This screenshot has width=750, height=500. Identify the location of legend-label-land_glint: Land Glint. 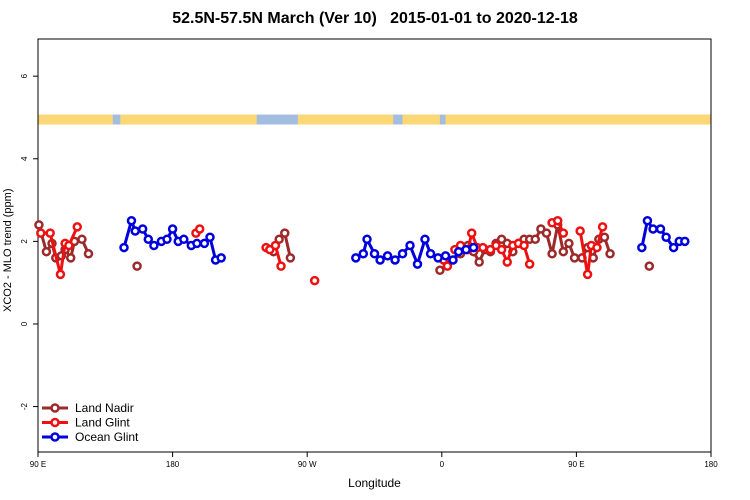
(102, 423).